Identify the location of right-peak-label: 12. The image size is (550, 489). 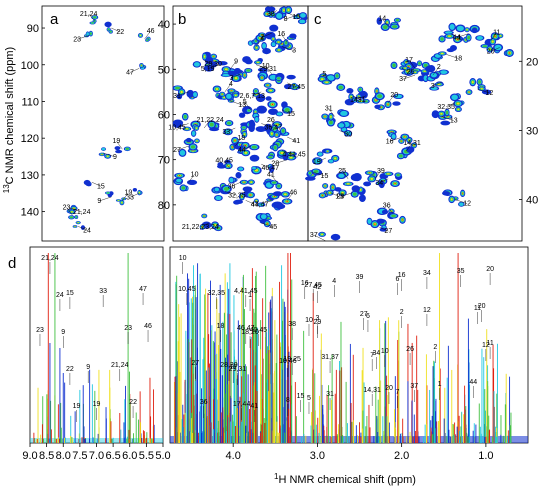
(486, 345).